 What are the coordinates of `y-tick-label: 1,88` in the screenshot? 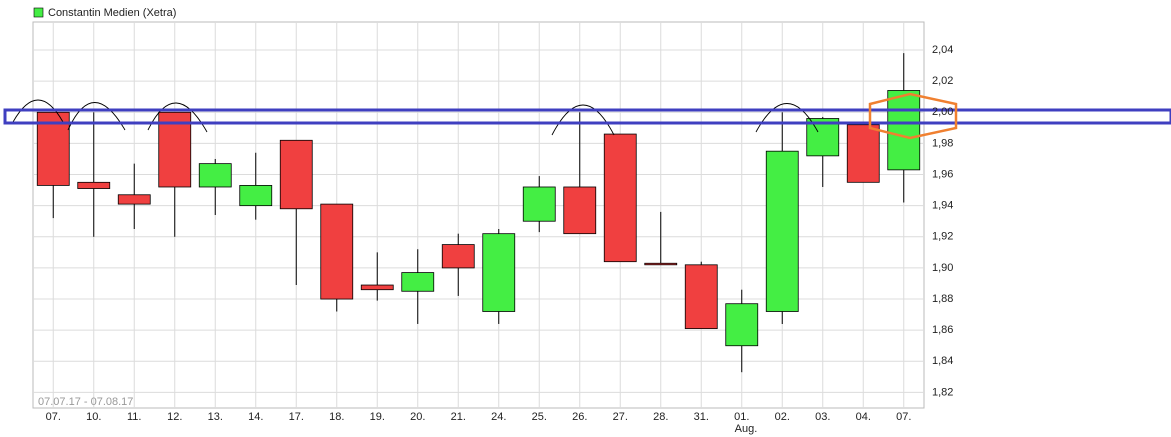 It's located at (942, 299).